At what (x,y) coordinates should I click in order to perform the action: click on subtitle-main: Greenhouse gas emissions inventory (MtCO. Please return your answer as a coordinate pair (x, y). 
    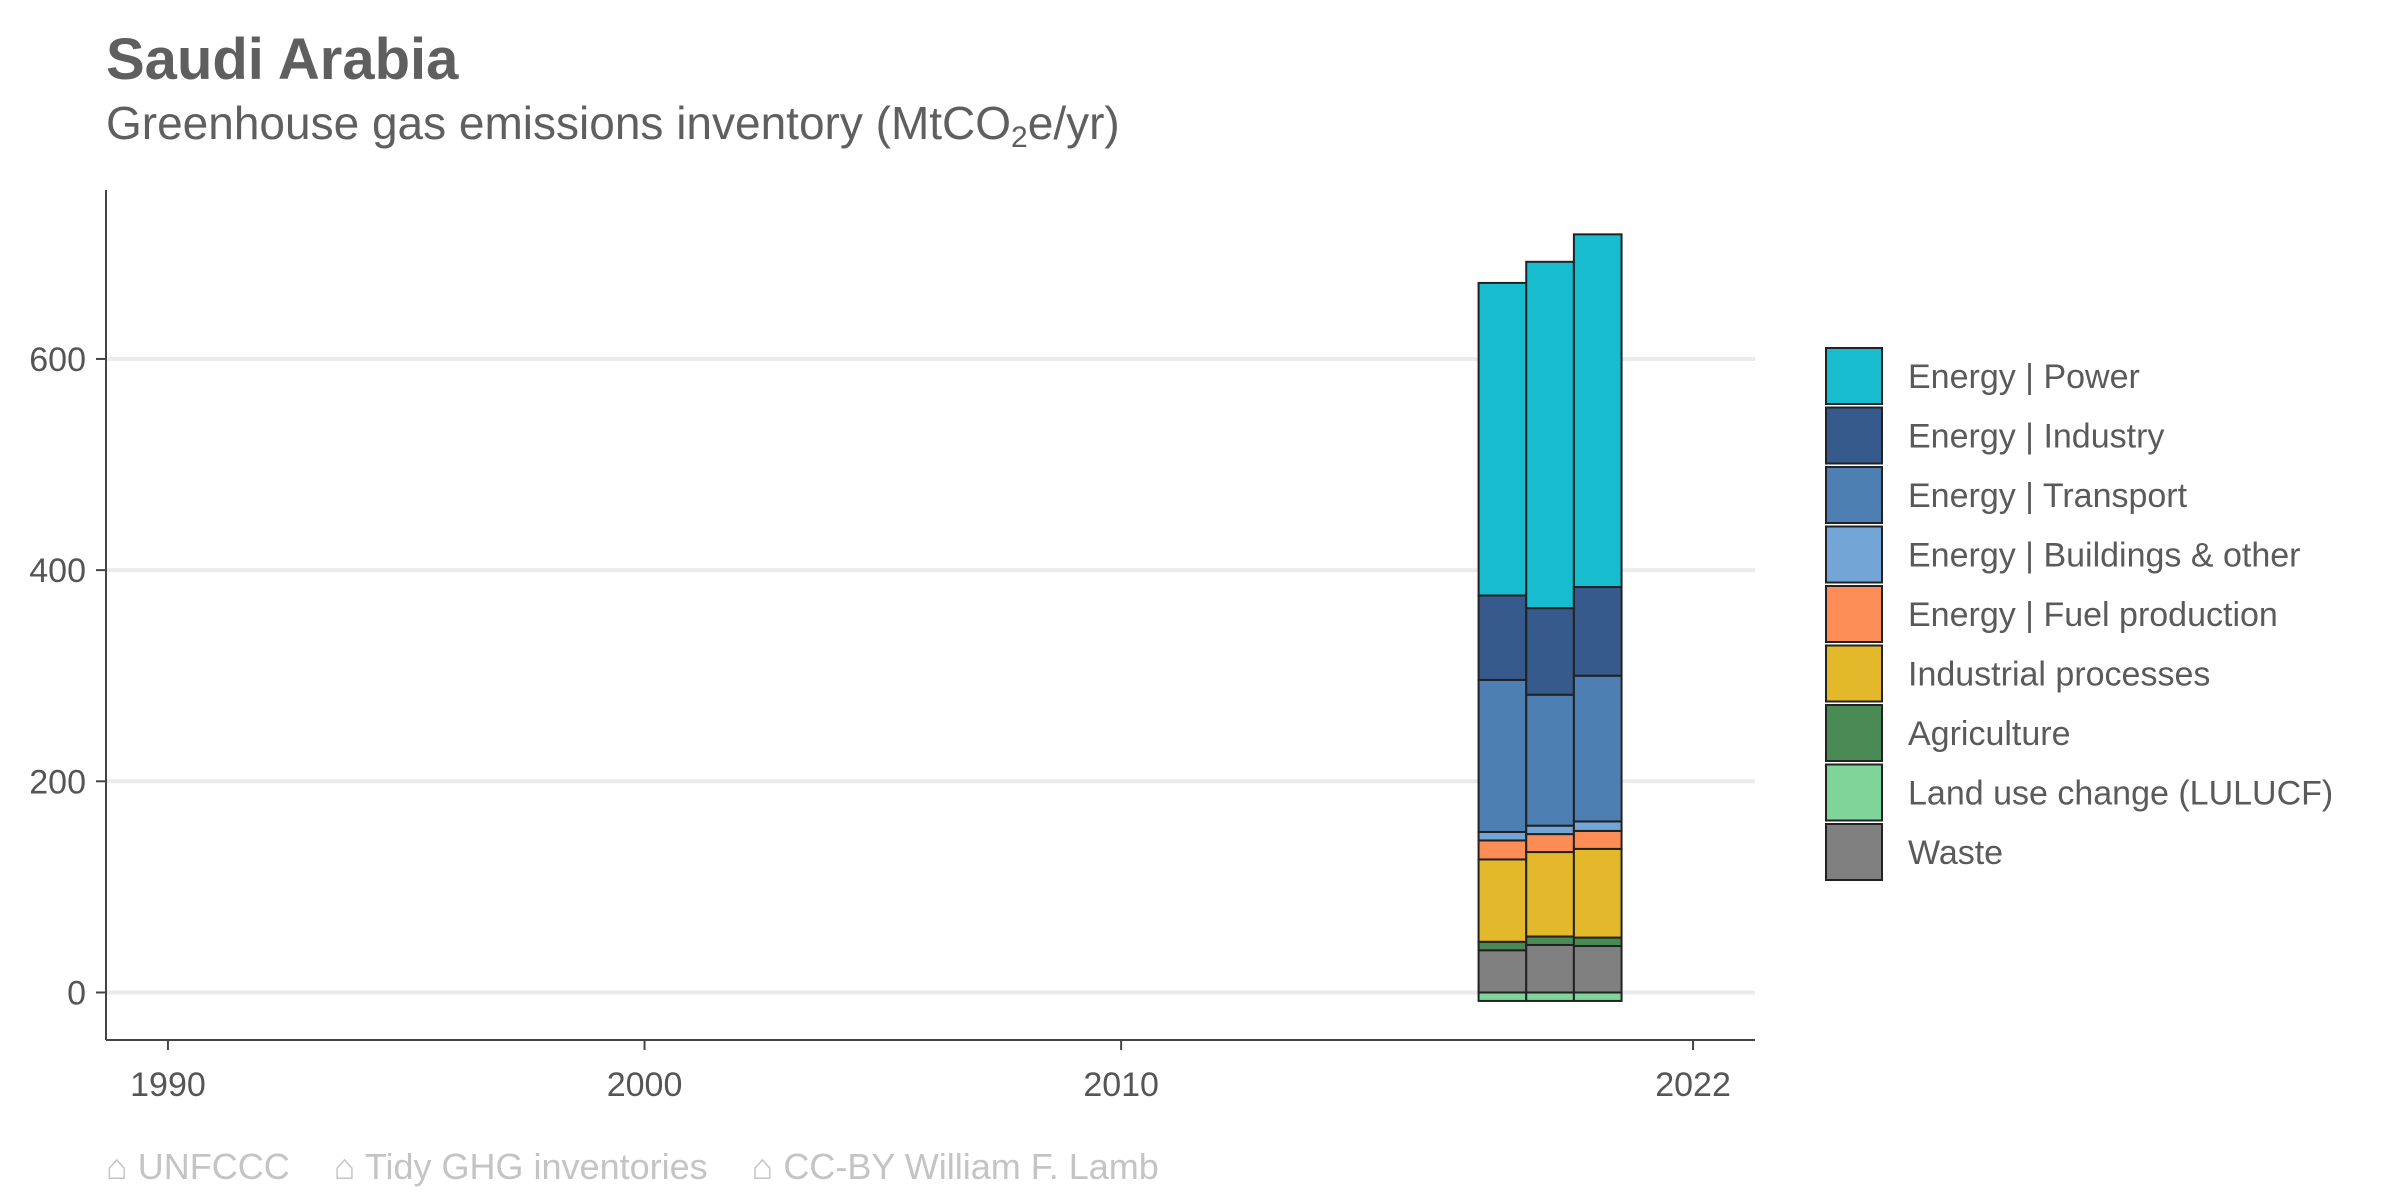
    Looking at the image, I should click on (559, 123).